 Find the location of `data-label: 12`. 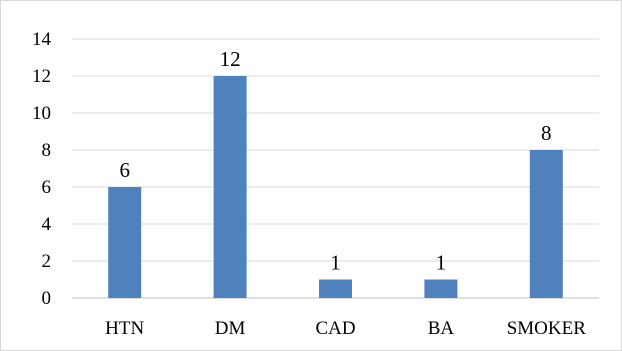

data-label: 12 is located at coordinates (230, 59).